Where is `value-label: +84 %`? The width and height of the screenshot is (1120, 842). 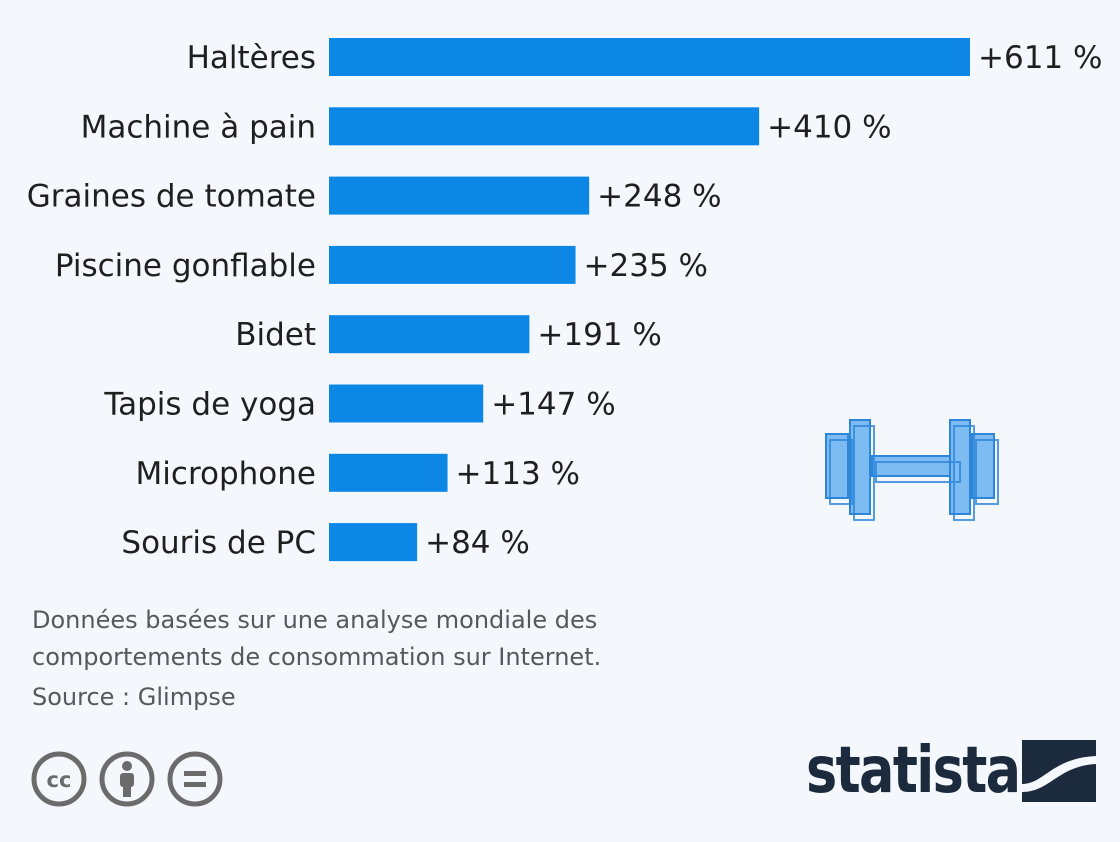 value-label: +84 % is located at coordinates (477, 543).